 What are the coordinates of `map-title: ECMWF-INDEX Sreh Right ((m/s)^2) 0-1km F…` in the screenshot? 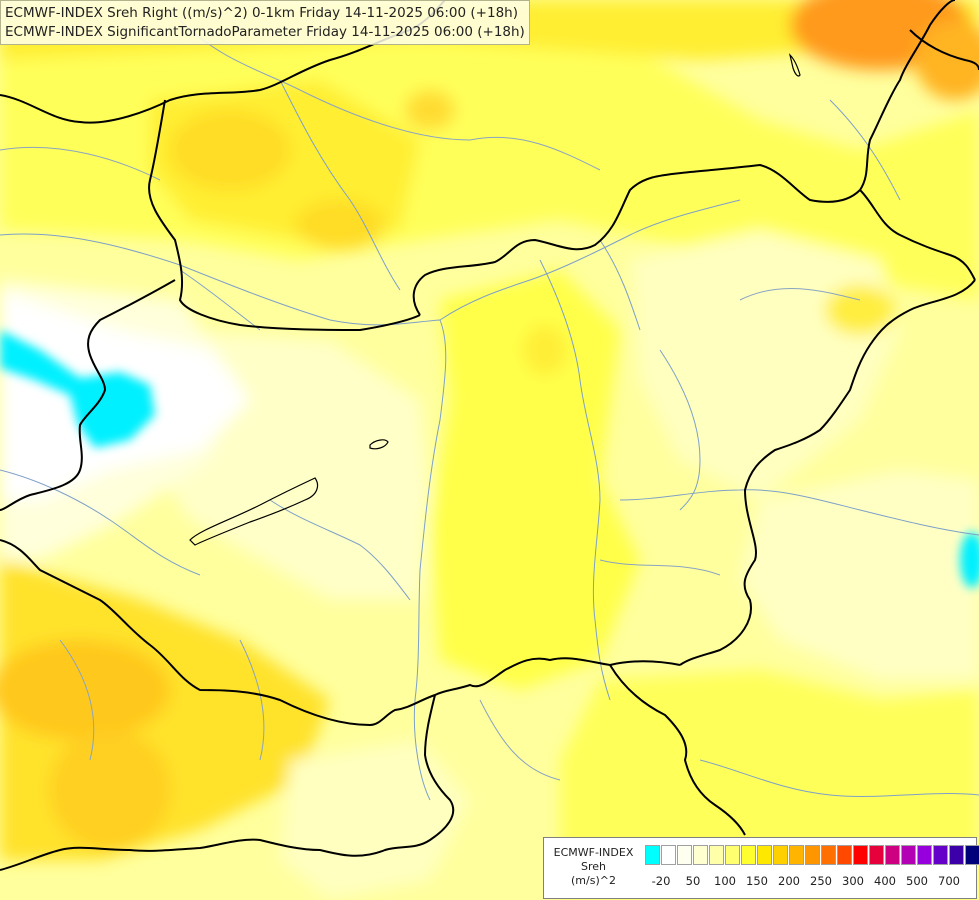 It's located at (265, 22).